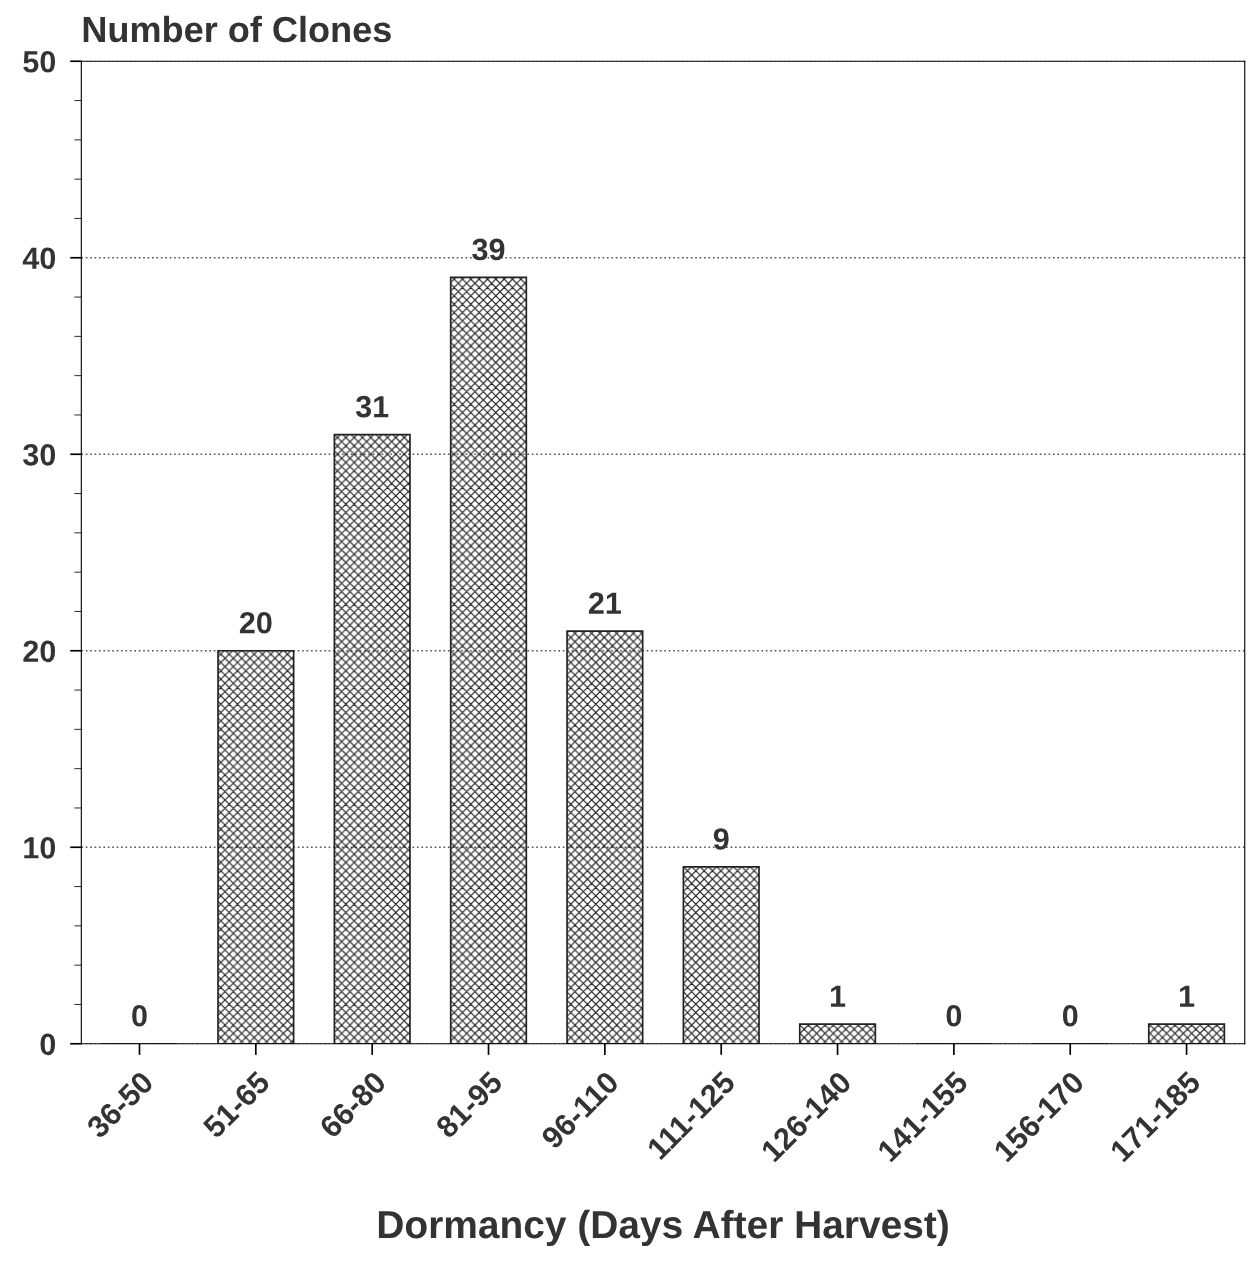  What do you see at coordinates (721, 839) in the screenshot?
I see `data-label: 9` at bounding box center [721, 839].